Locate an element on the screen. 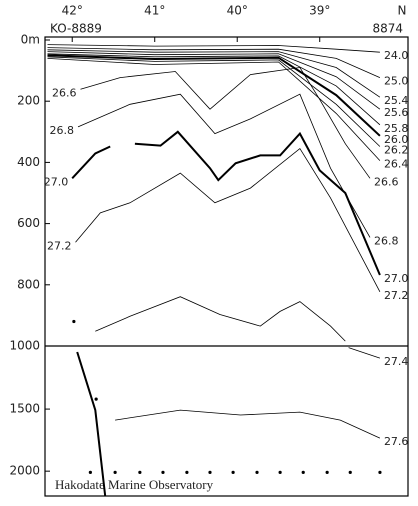  y-tick-label: 200 is located at coordinates (28, 101).